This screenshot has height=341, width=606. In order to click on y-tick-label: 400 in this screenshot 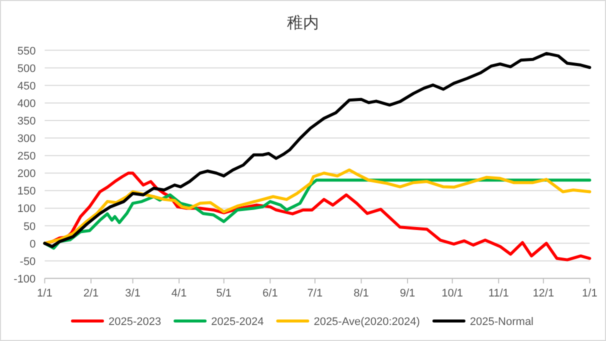, I will do `click(26, 104)`.